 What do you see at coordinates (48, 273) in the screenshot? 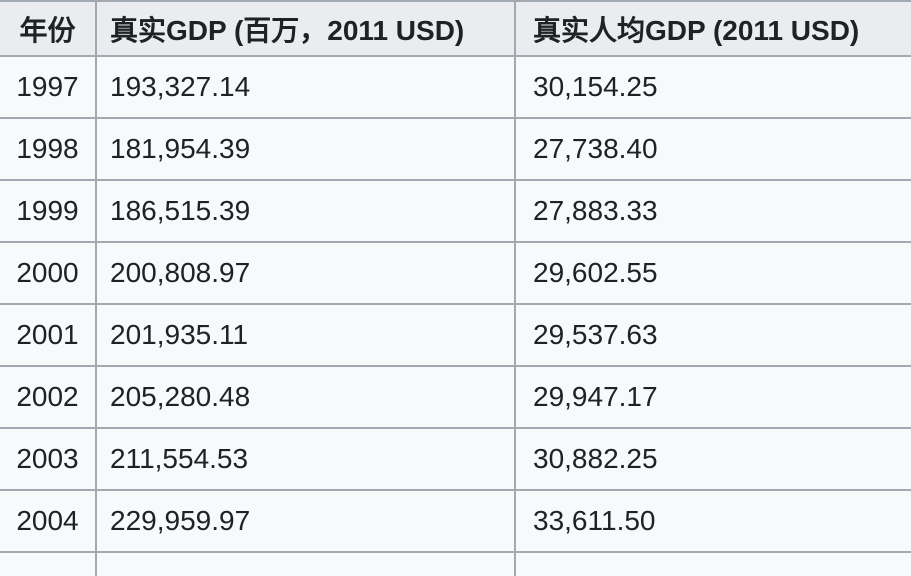
I see `year-cell: 2000` at bounding box center [48, 273].